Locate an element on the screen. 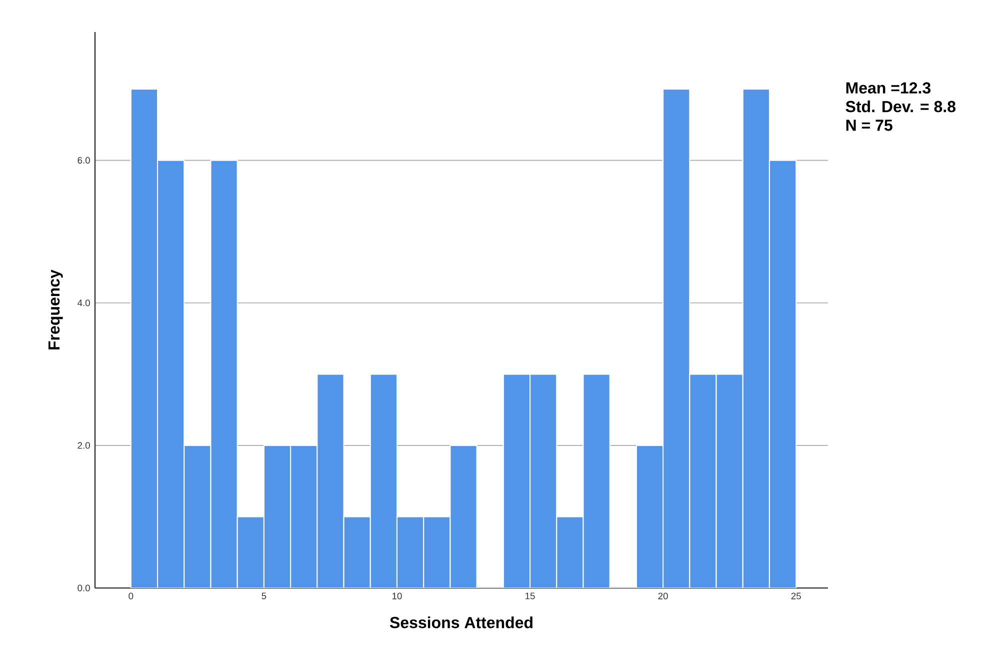  x-tick-label: 0 is located at coordinates (131, 596).